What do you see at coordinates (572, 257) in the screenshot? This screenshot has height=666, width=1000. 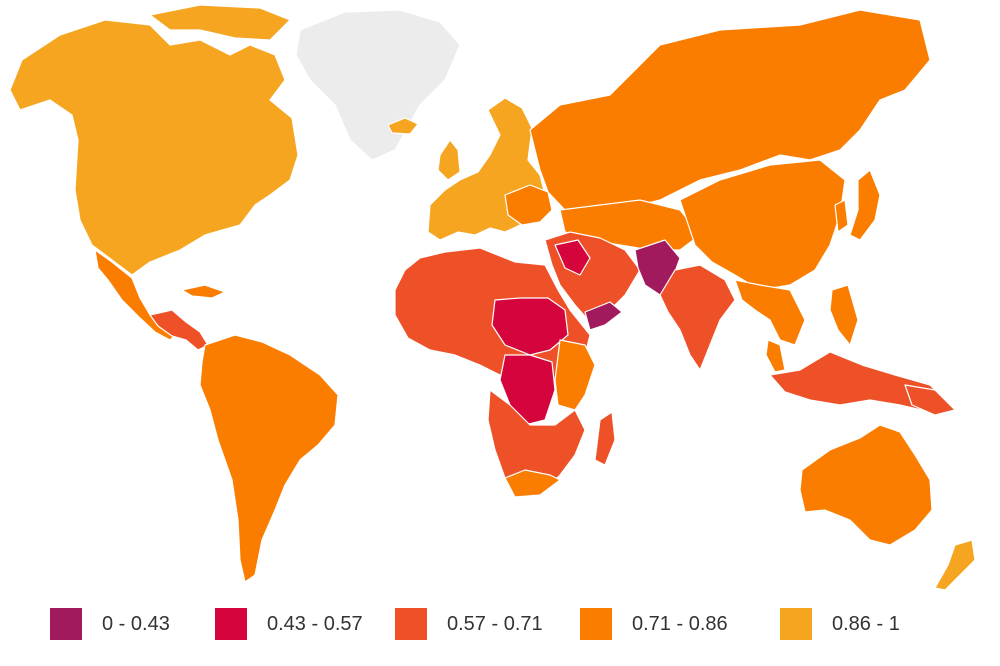 I see `region-iraq-syria` at bounding box center [572, 257].